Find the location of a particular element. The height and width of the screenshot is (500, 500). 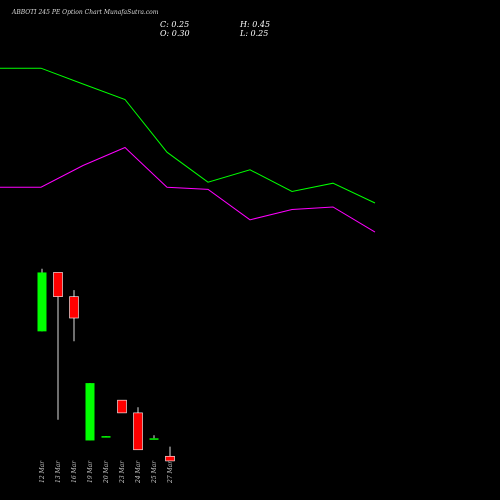

candle-20-mar is located at coordinates (106, 437).